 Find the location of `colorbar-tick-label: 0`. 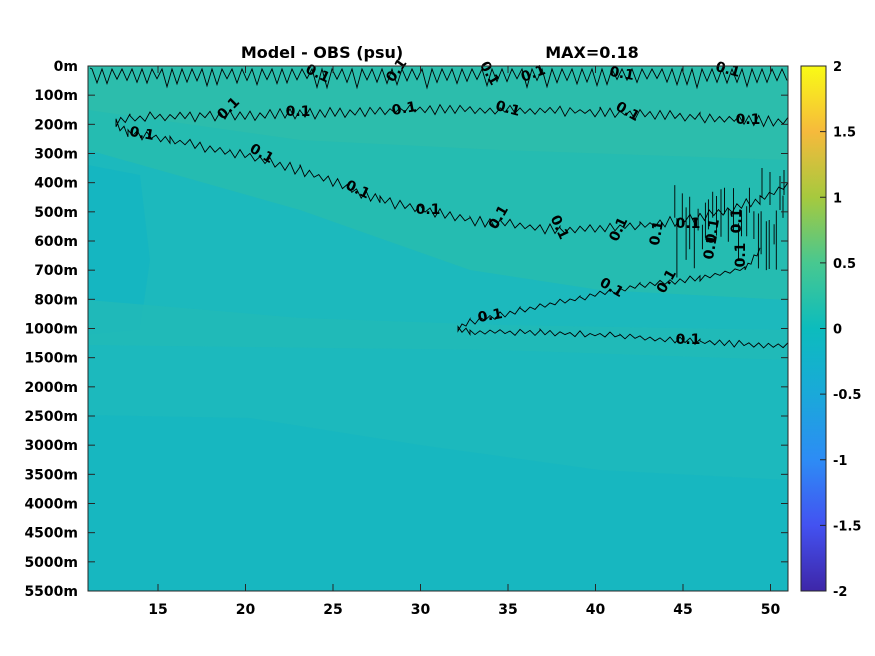

colorbar-tick-label: 0 is located at coordinates (837, 330).